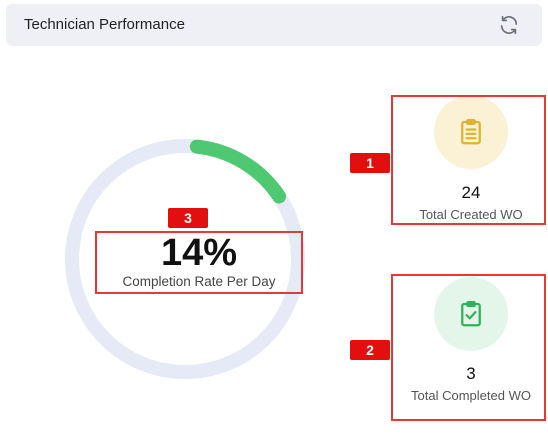  Describe the element at coordinates (471, 214) in the screenshot. I see `created-wo-label: Total Created WO` at that location.